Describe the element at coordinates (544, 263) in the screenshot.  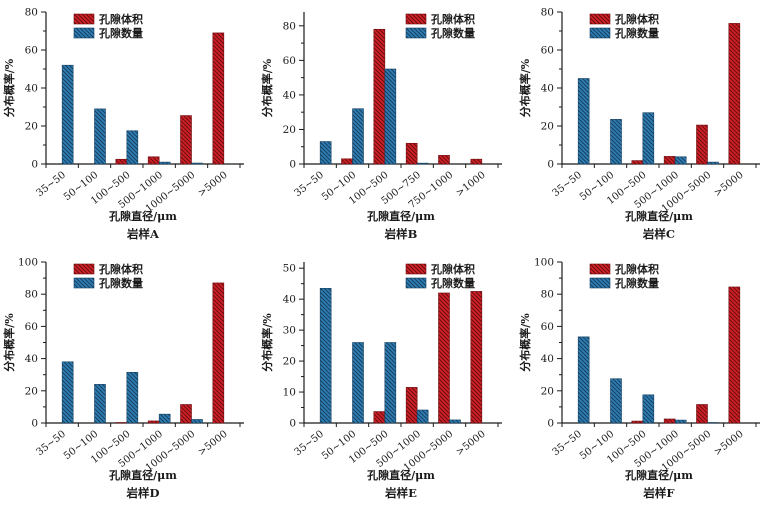
I see `svg-text: 100` at that location.